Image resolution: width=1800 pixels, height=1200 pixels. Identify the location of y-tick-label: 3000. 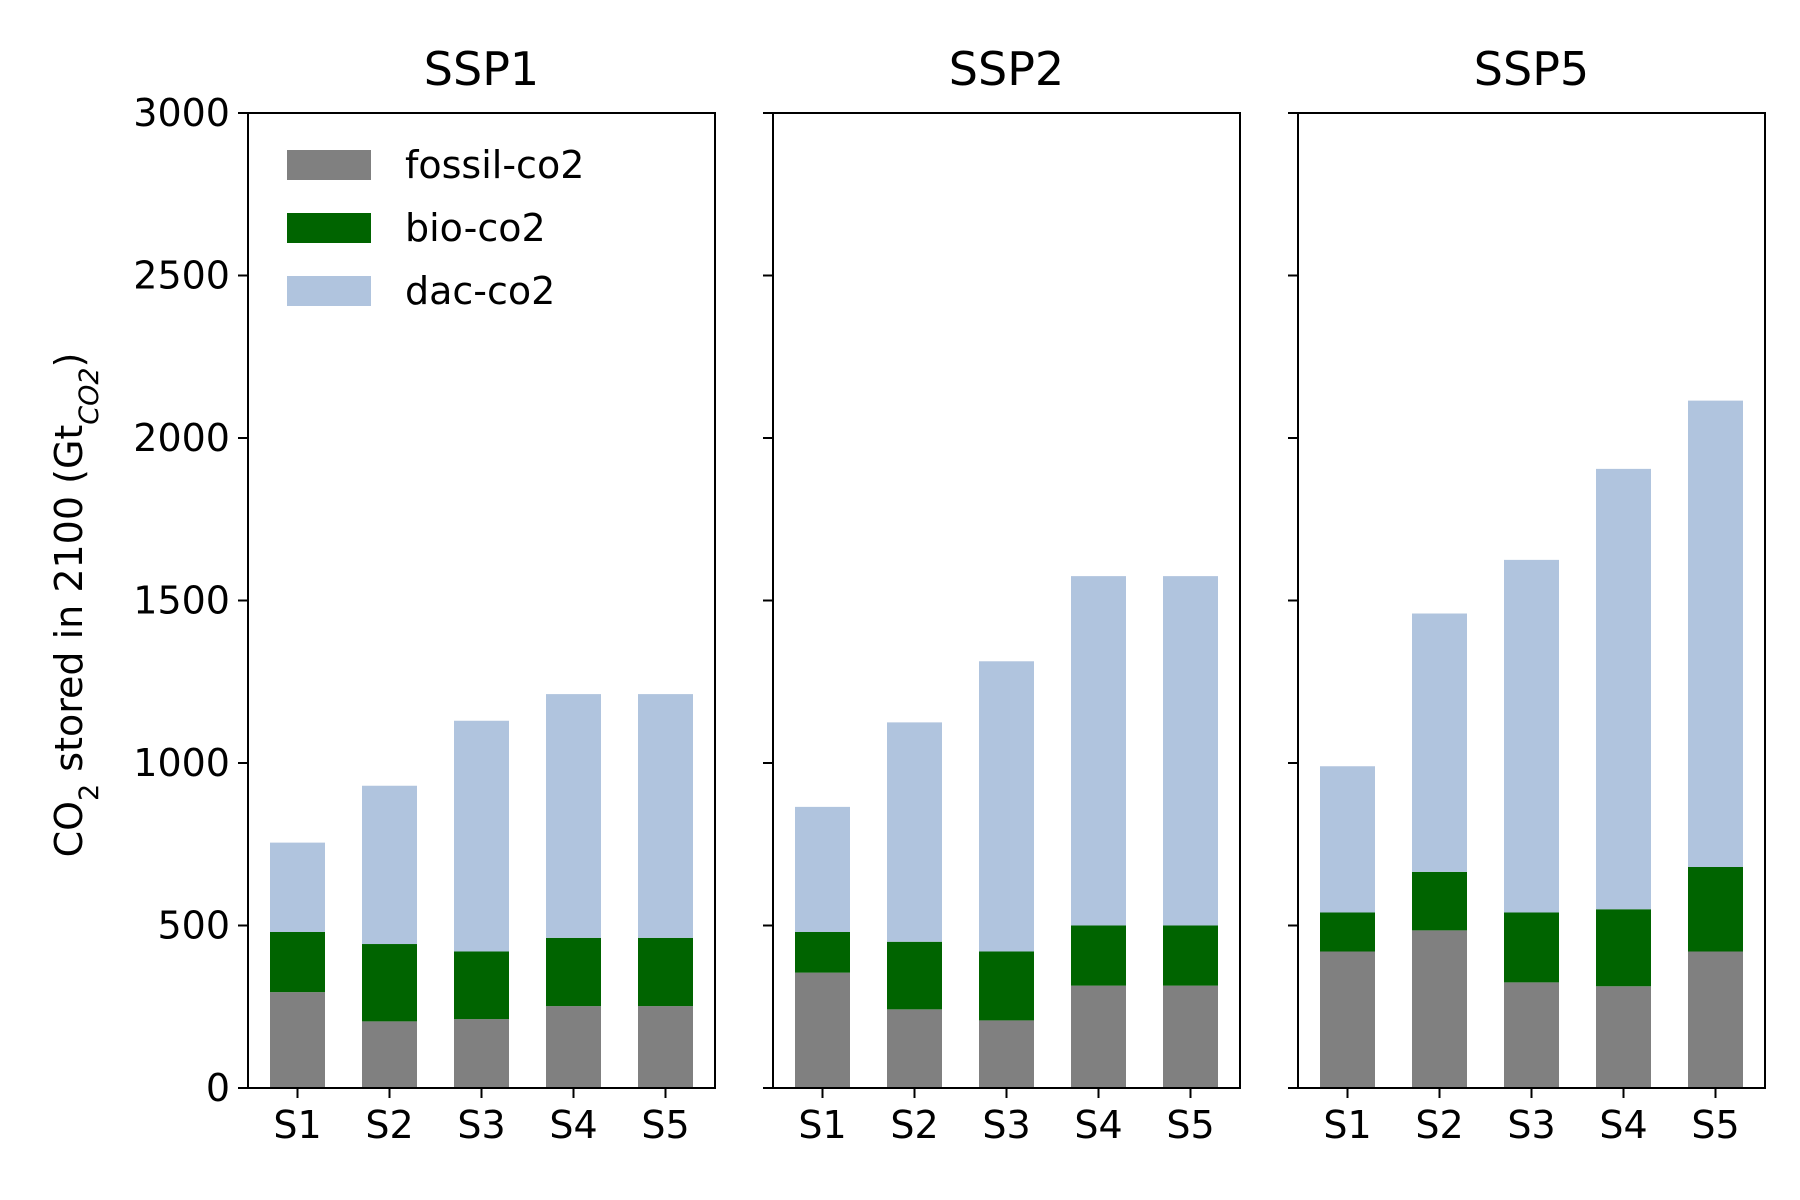
(181, 113).